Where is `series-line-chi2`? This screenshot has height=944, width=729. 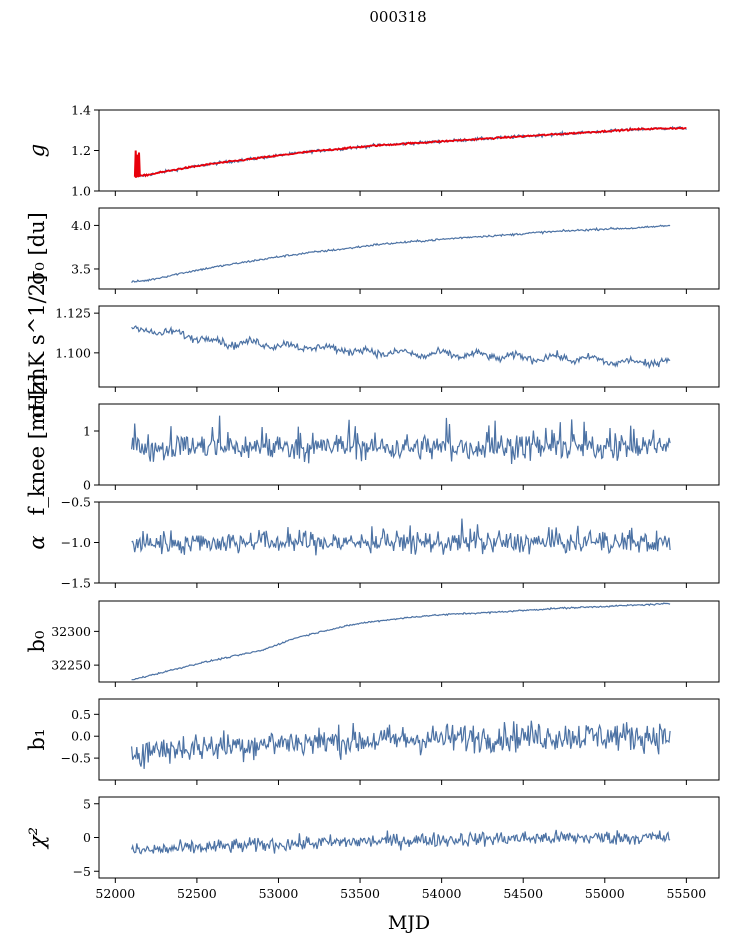 series-line-chi2 is located at coordinates (401, 842).